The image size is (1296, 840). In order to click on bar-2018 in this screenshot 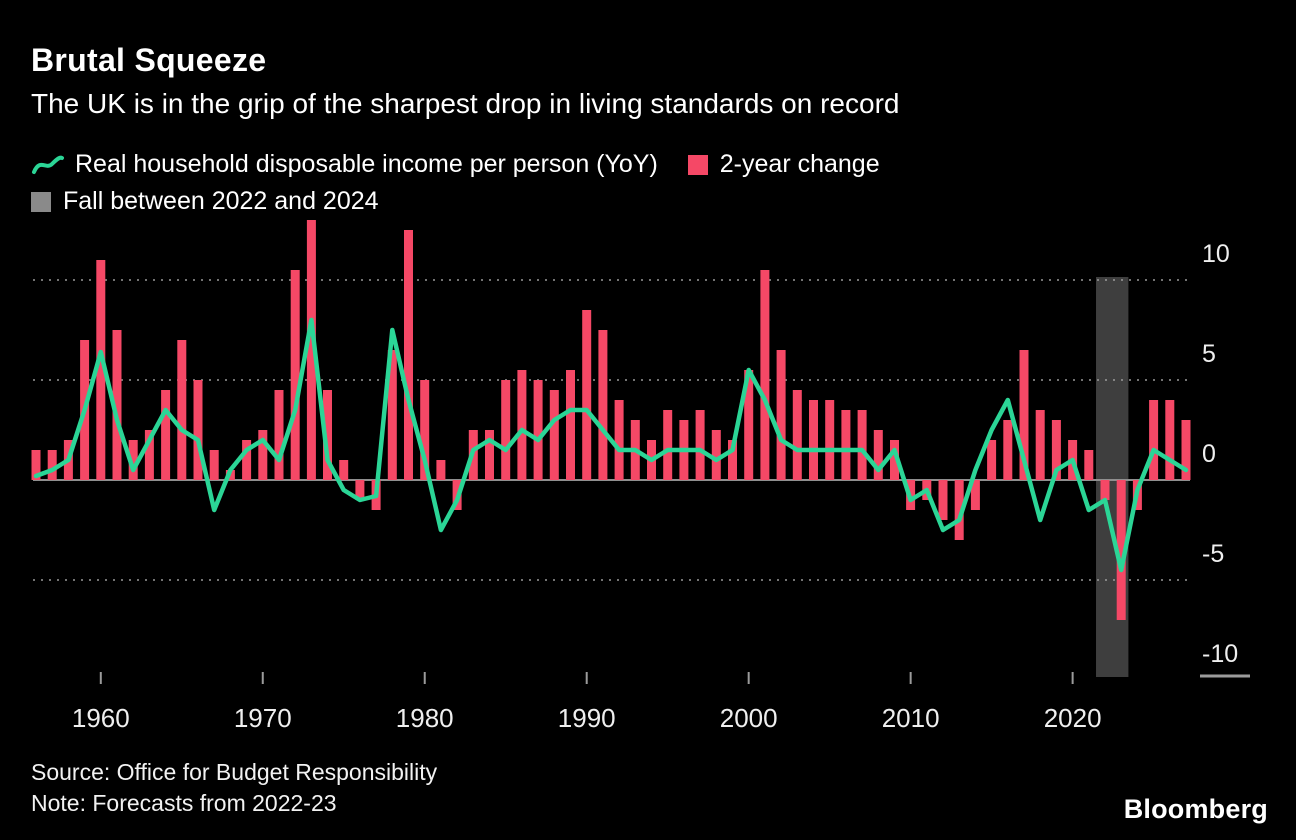, I will do `click(1040, 445)`.